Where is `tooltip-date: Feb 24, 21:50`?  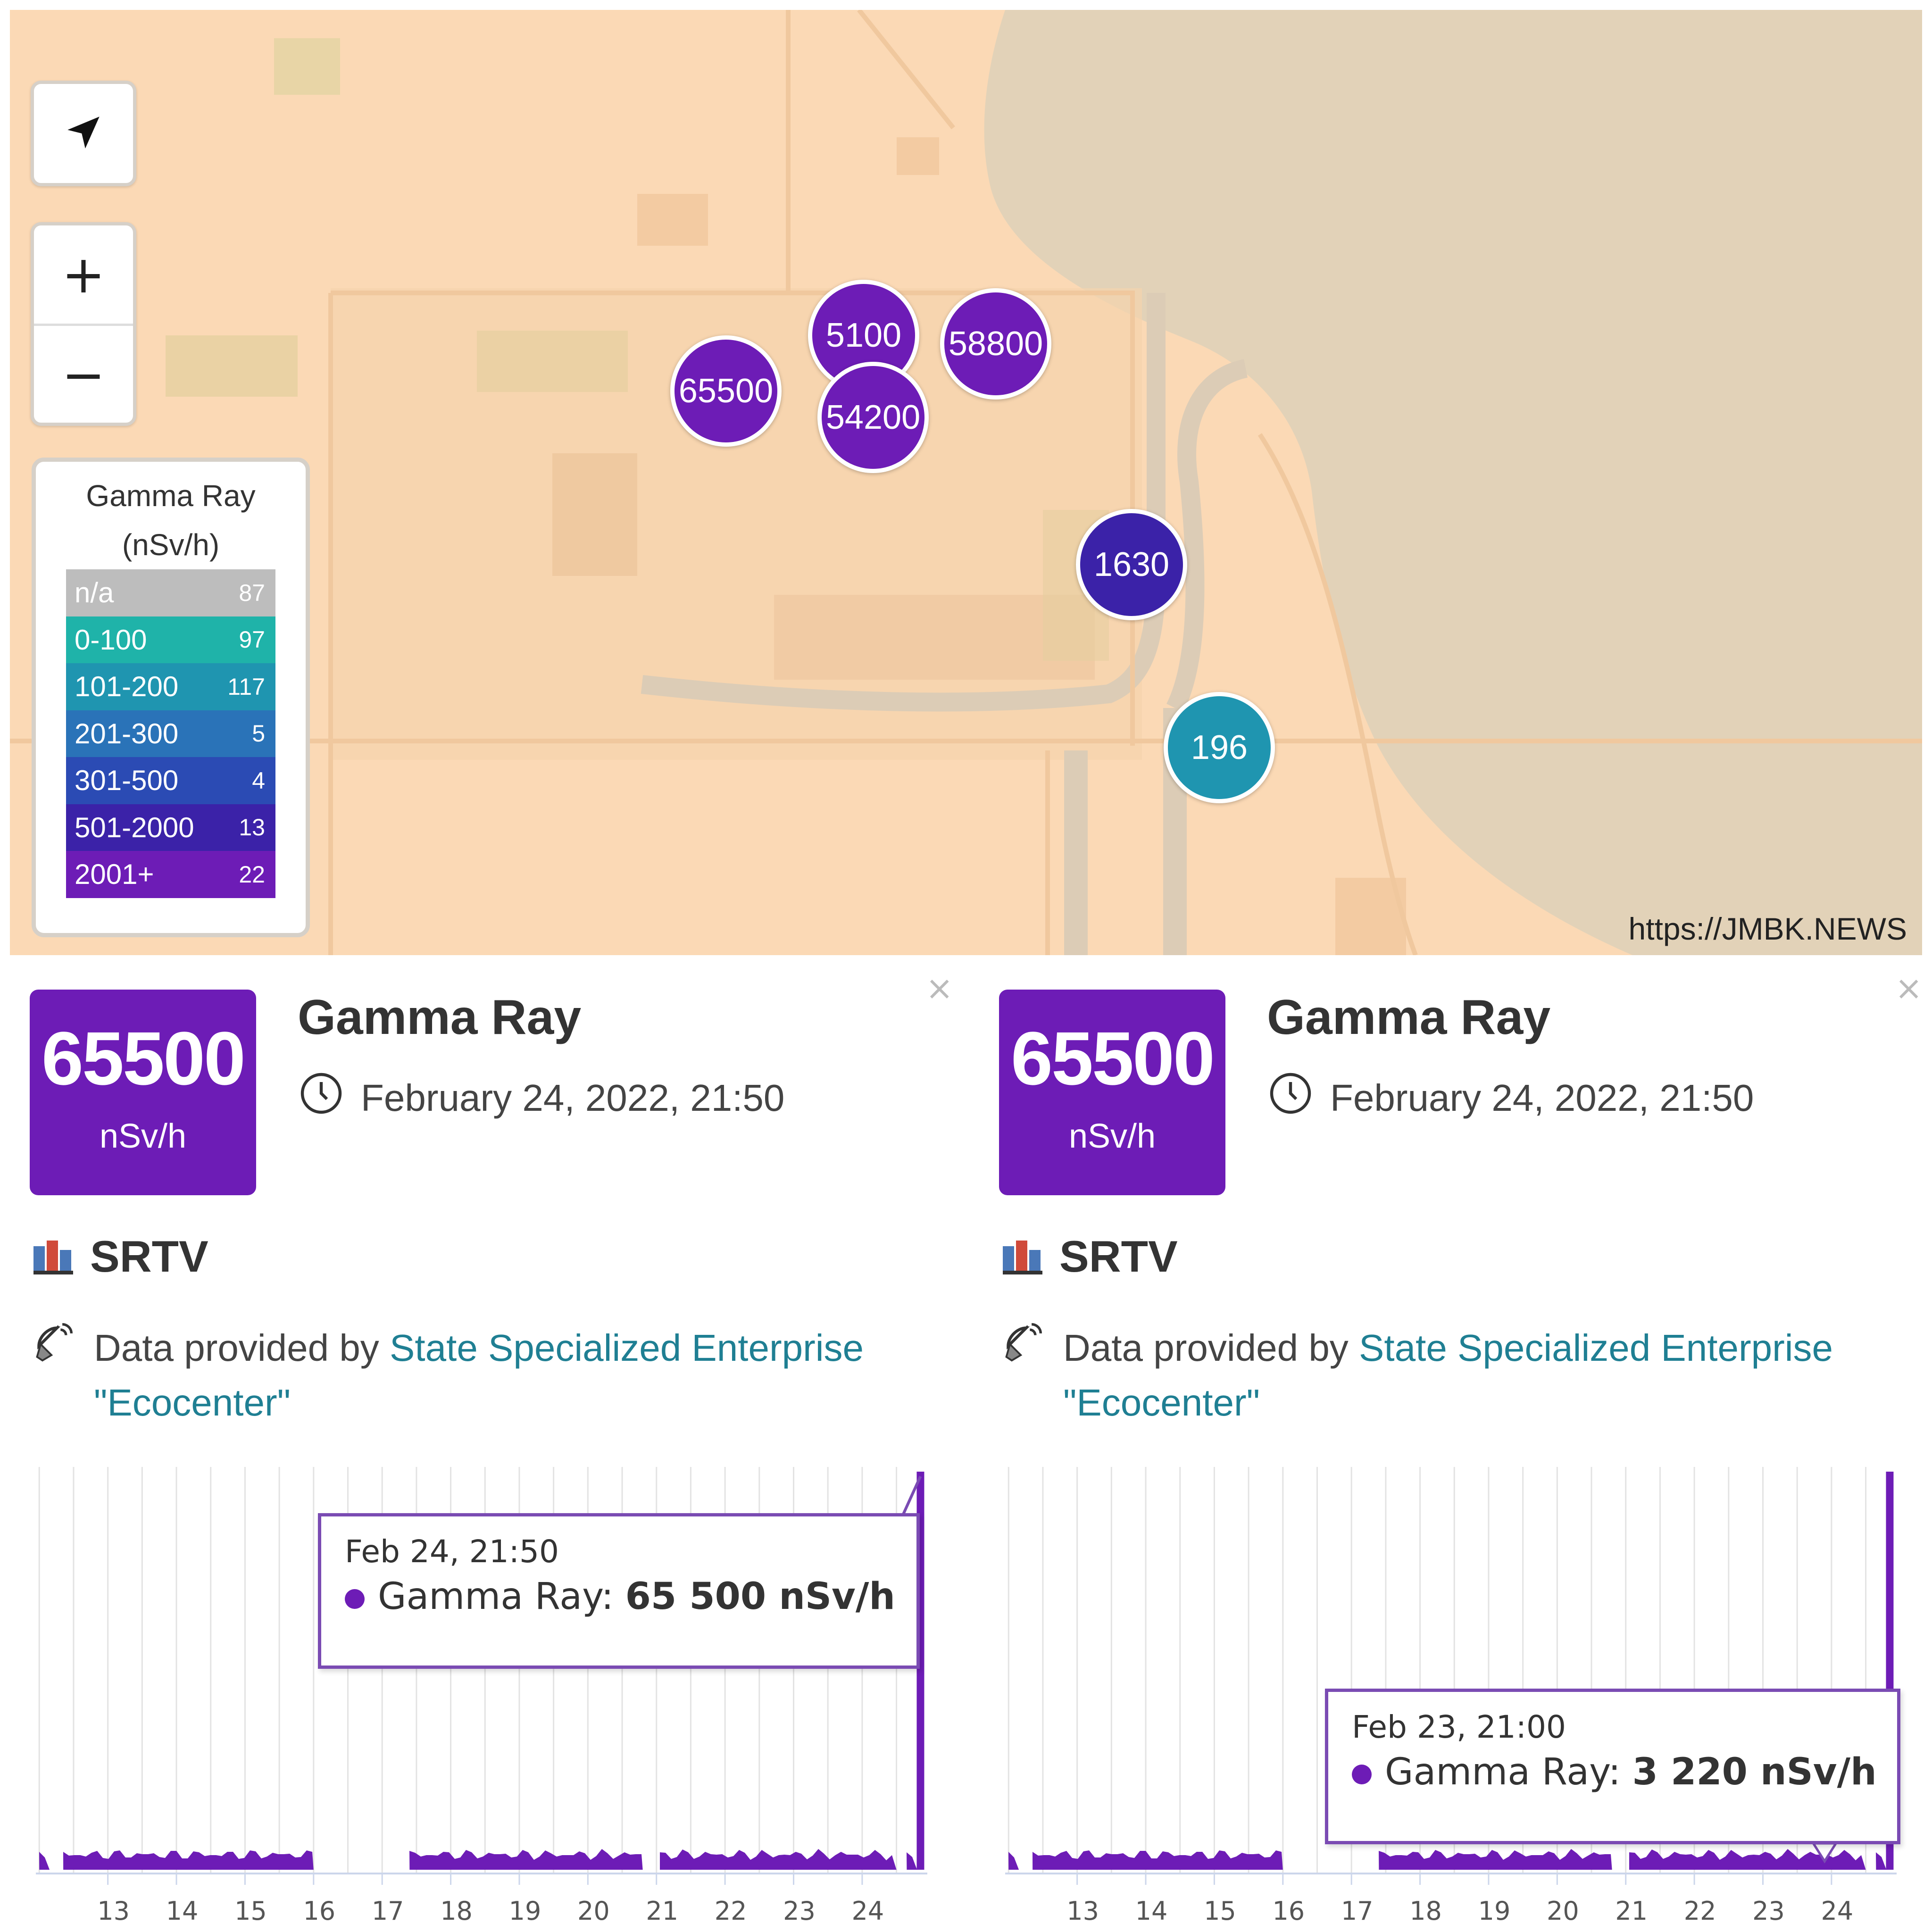 tooltip-date: Feb 24, 21:50 is located at coordinates (452, 1552).